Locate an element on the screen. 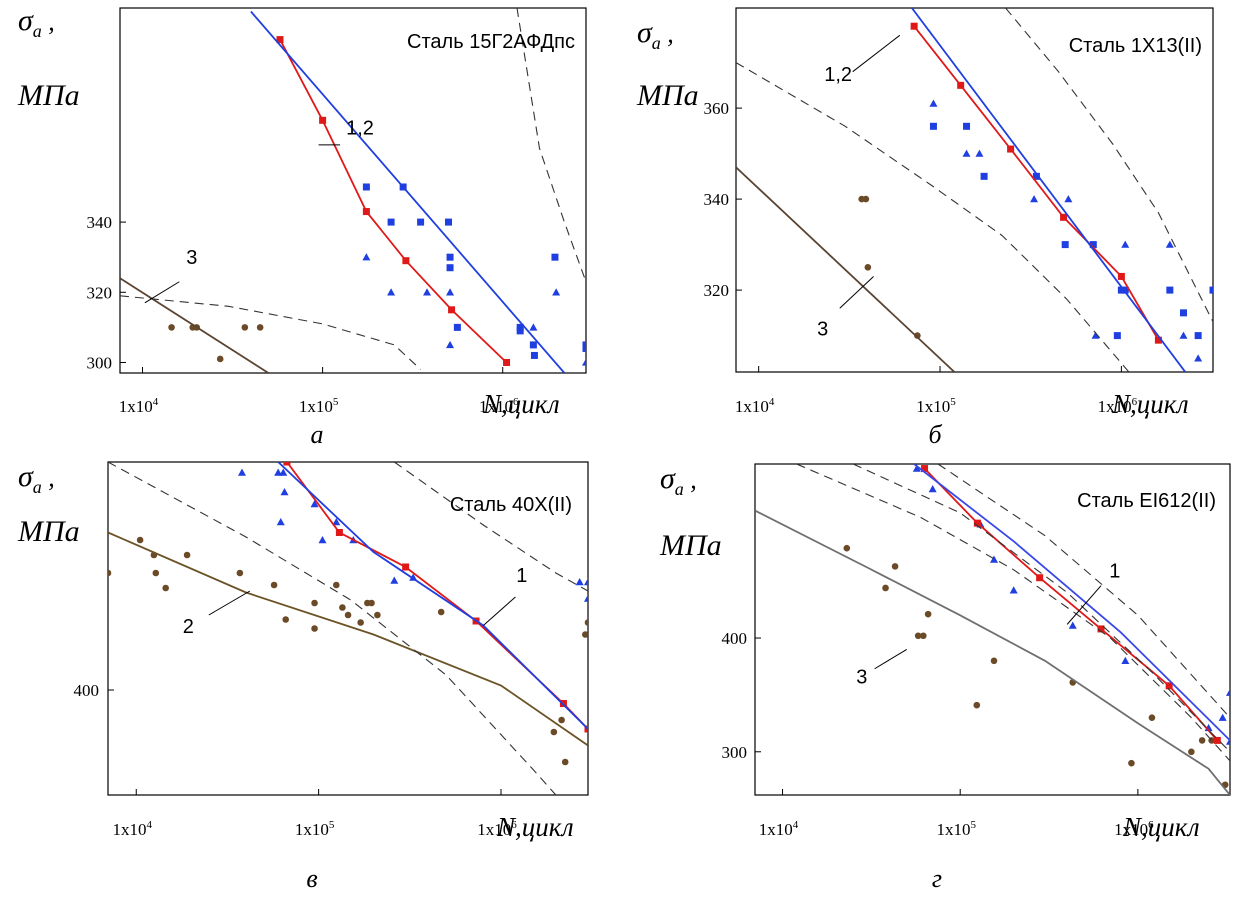 Image resolution: width=1246 pixels, height=903 pixels. x-tick-exponent: 4 is located at coordinates (772, 402).